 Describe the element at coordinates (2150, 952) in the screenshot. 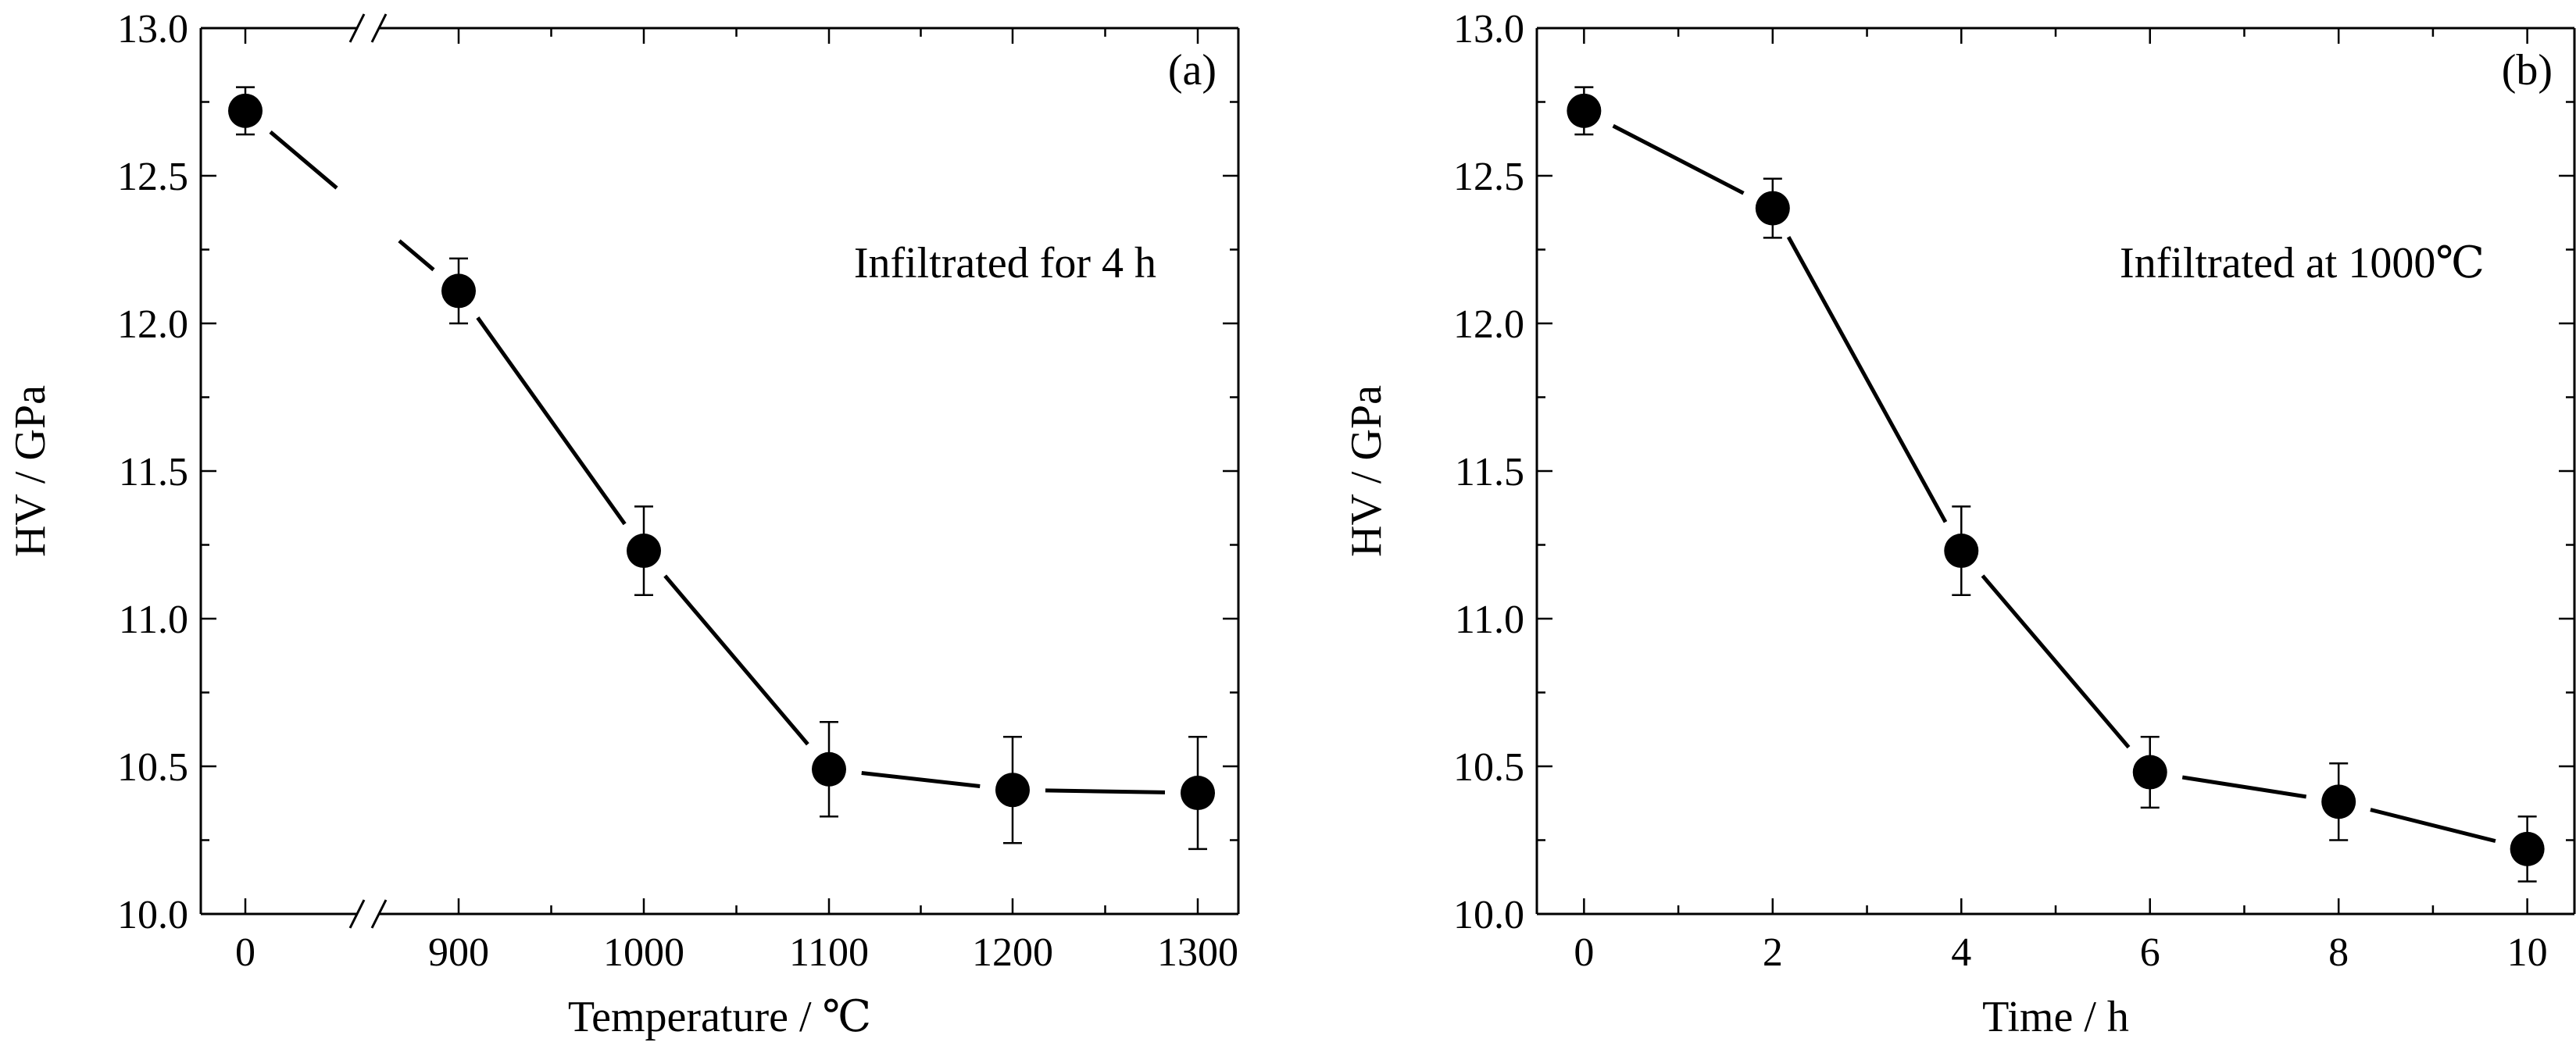

I see `x-tick-label: 6` at that location.